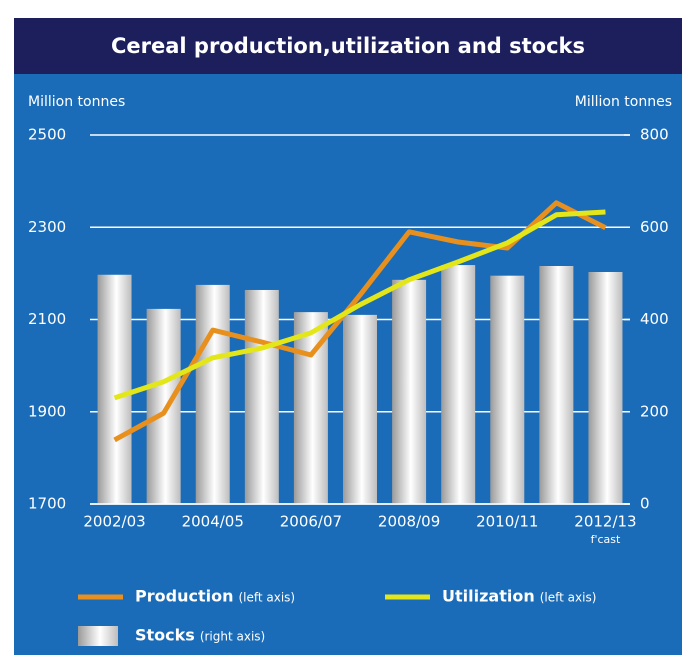  Describe the element at coordinates (409, 522) in the screenshot. I see `x-tick-label: 2008/09` at that location.